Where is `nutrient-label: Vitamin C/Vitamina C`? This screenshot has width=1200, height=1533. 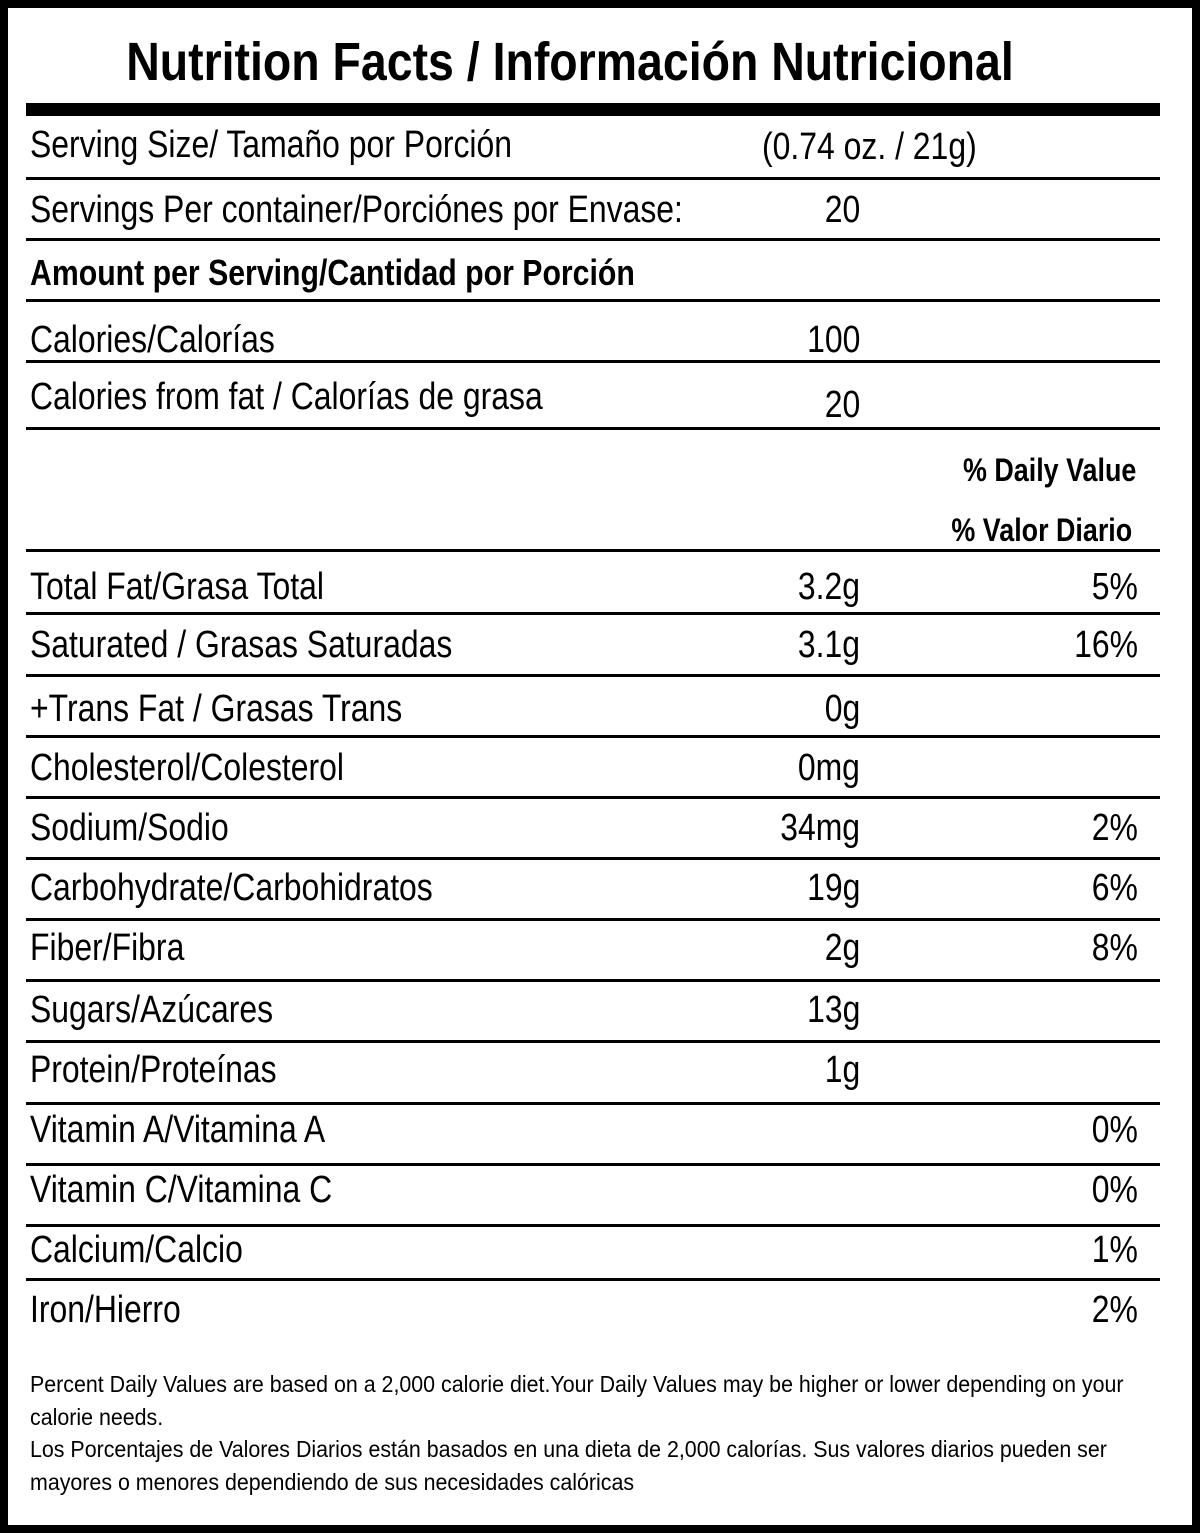
nutrient-label: Vitamin C/Vitamina C is located at coordinates (181, 1190).